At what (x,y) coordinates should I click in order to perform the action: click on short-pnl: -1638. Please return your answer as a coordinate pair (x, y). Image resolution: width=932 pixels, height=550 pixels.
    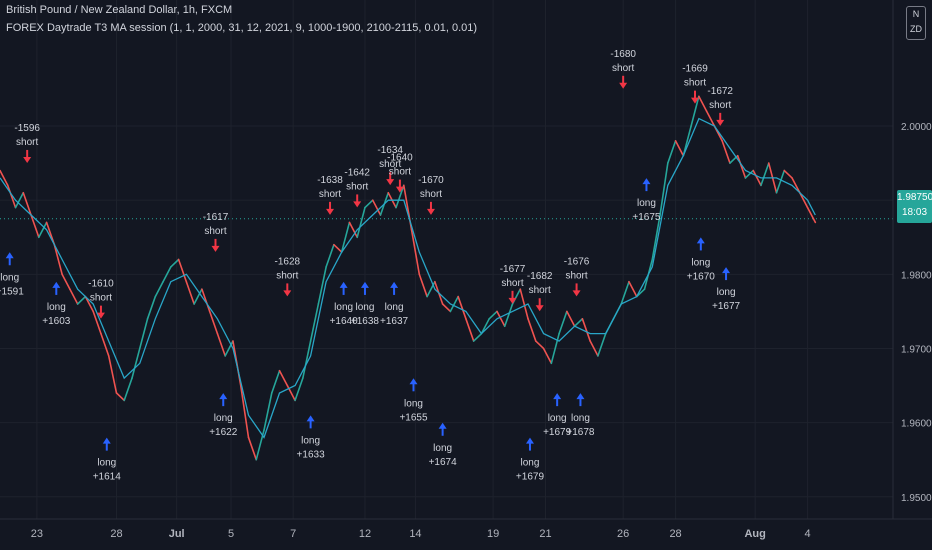
    Looking at the image, I should click on (330, 180).